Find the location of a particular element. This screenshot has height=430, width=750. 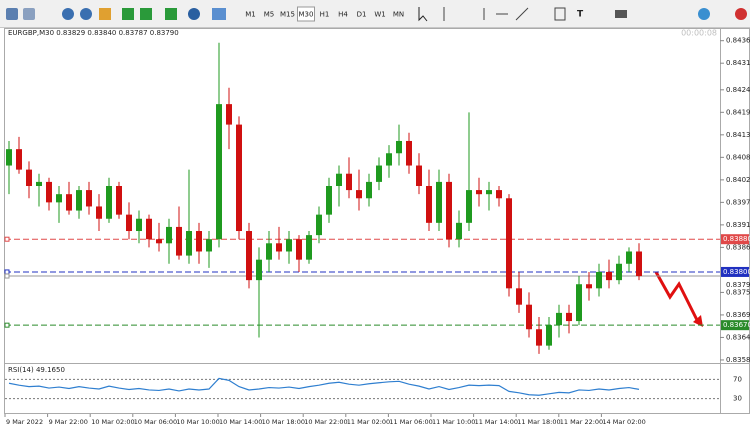

time-label: 10 Mar 14:00 is located at coordinates (240, 422).